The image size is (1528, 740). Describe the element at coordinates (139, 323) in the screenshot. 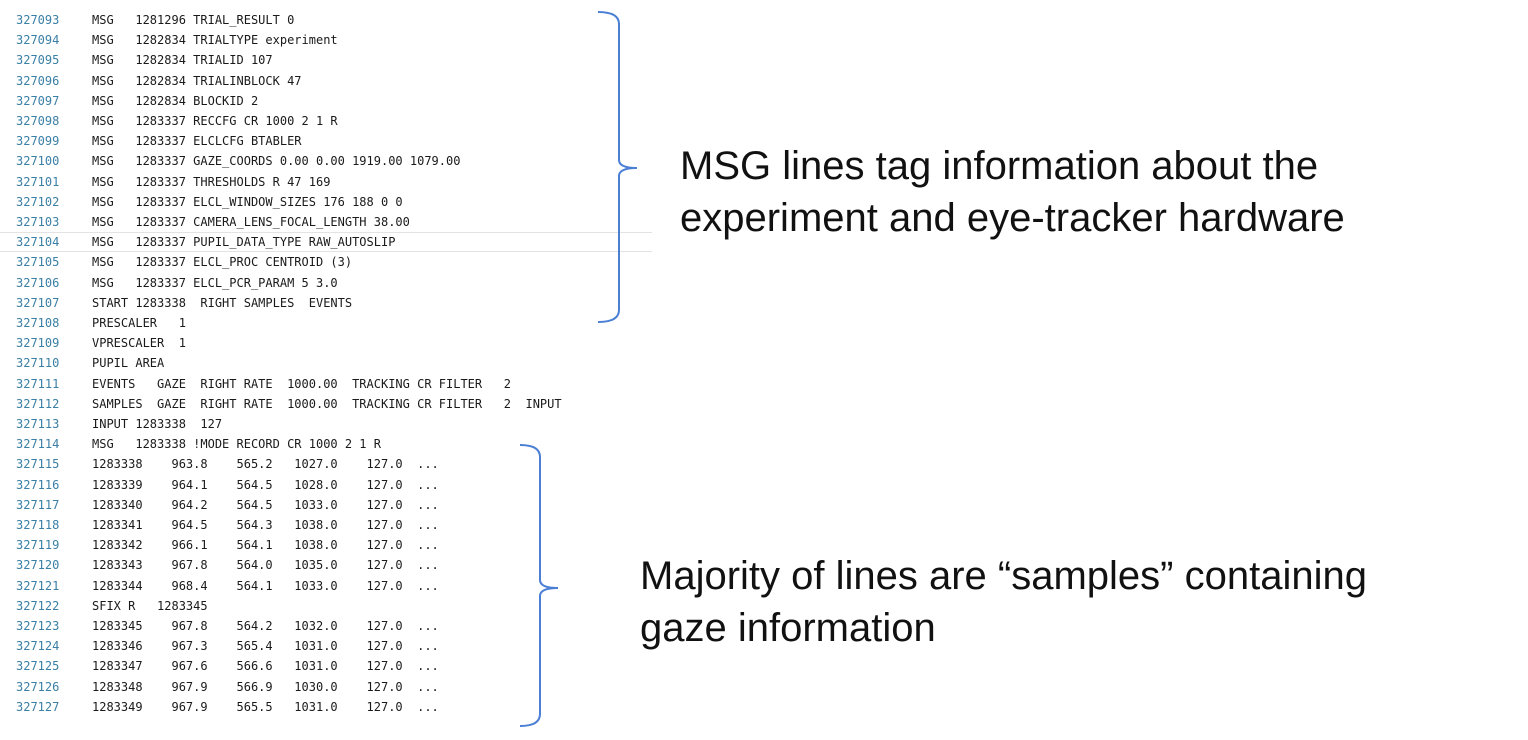

I see `line-text: PRESCALER 1` at that location.